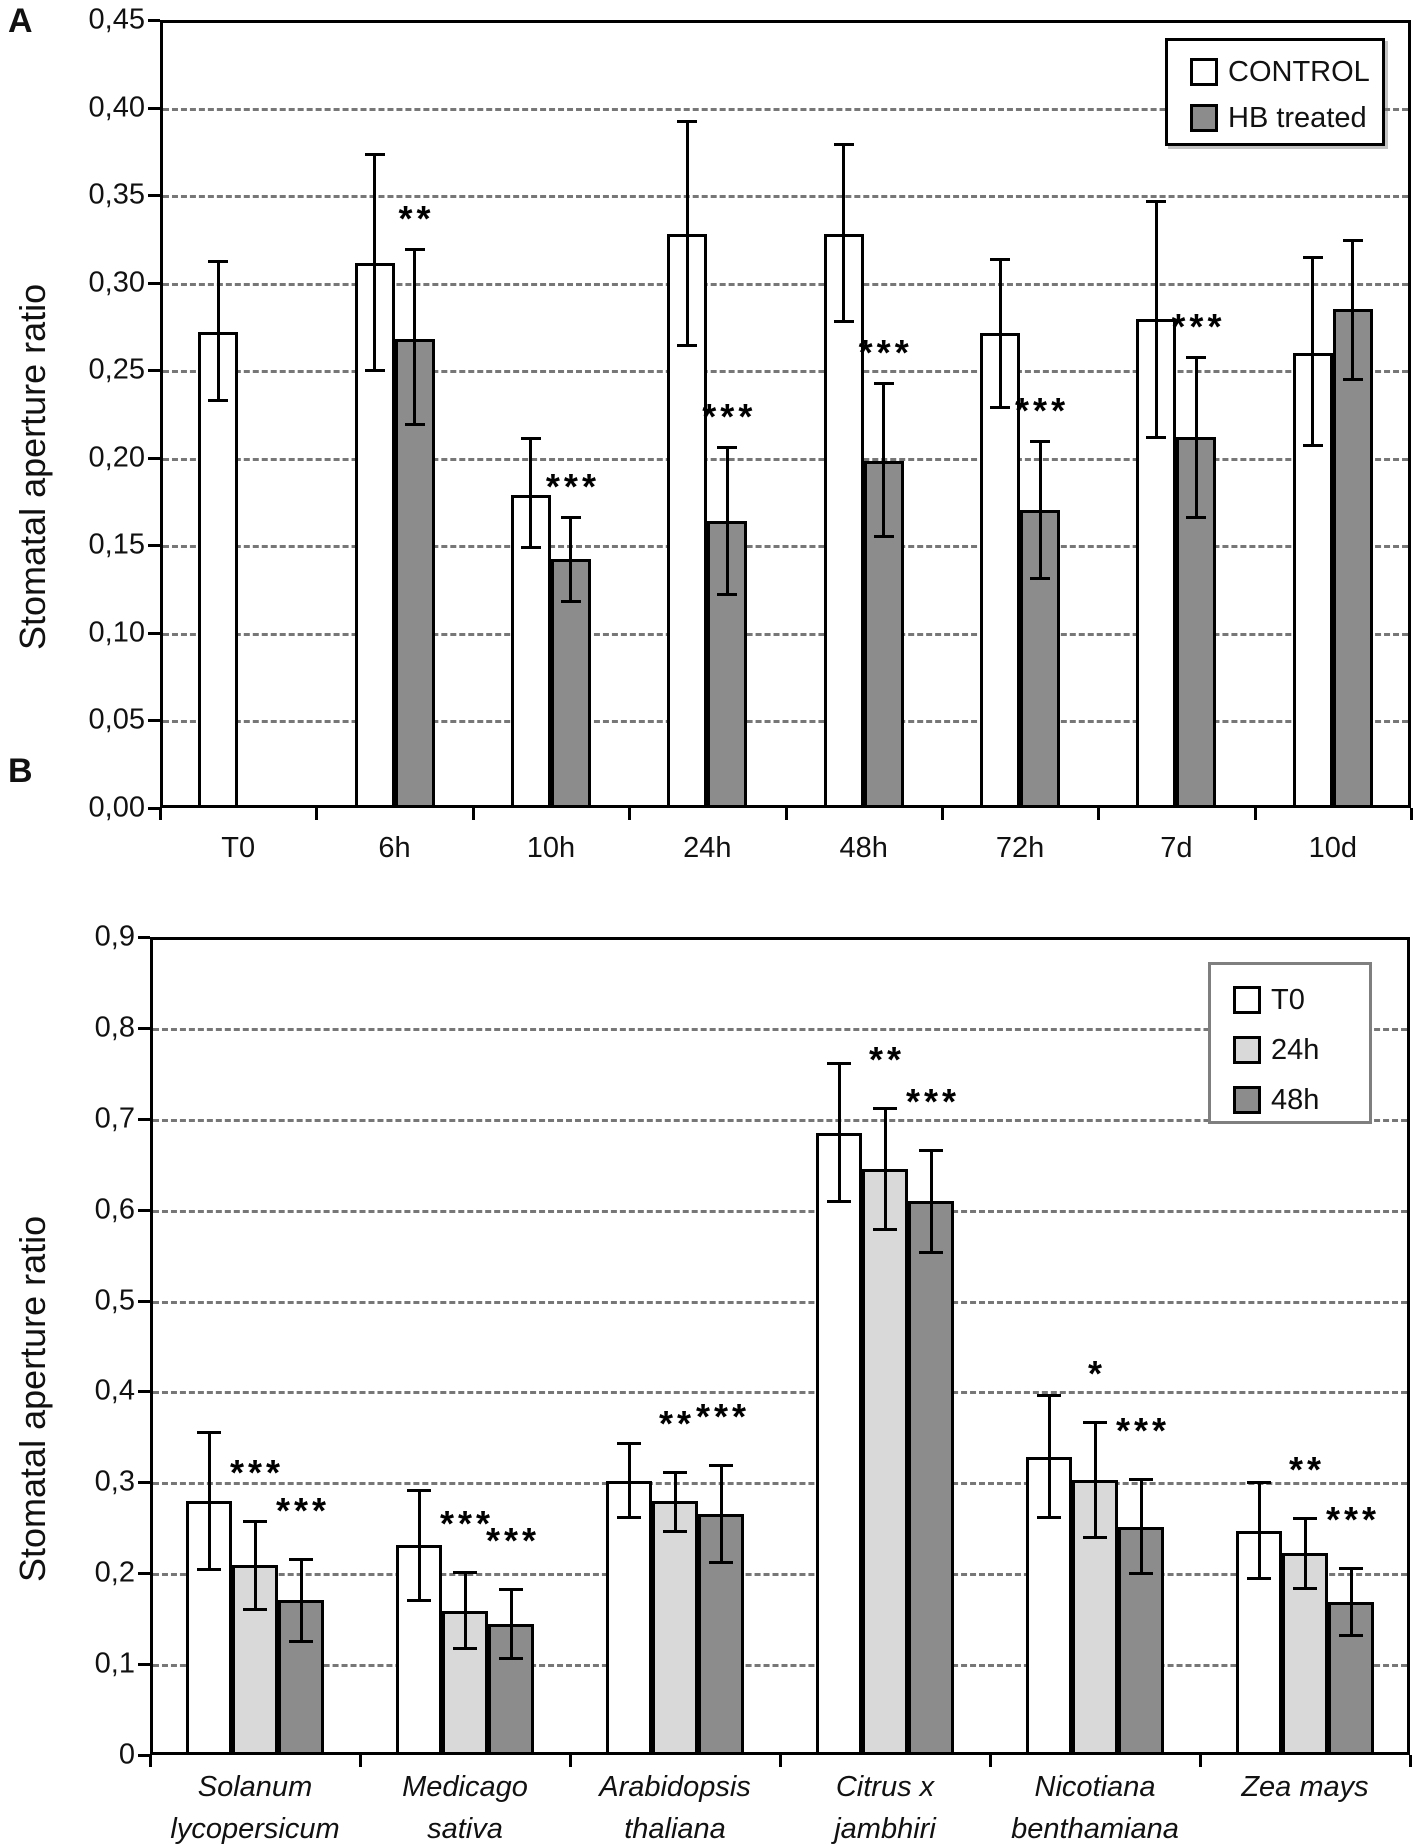 This screenshot has width=1417, height=1844. What do you see at coordinates (1305, 1787) in the screenshot?
I see `x-category-label-line: Zea mays` at bounding box center [1305, 1787].